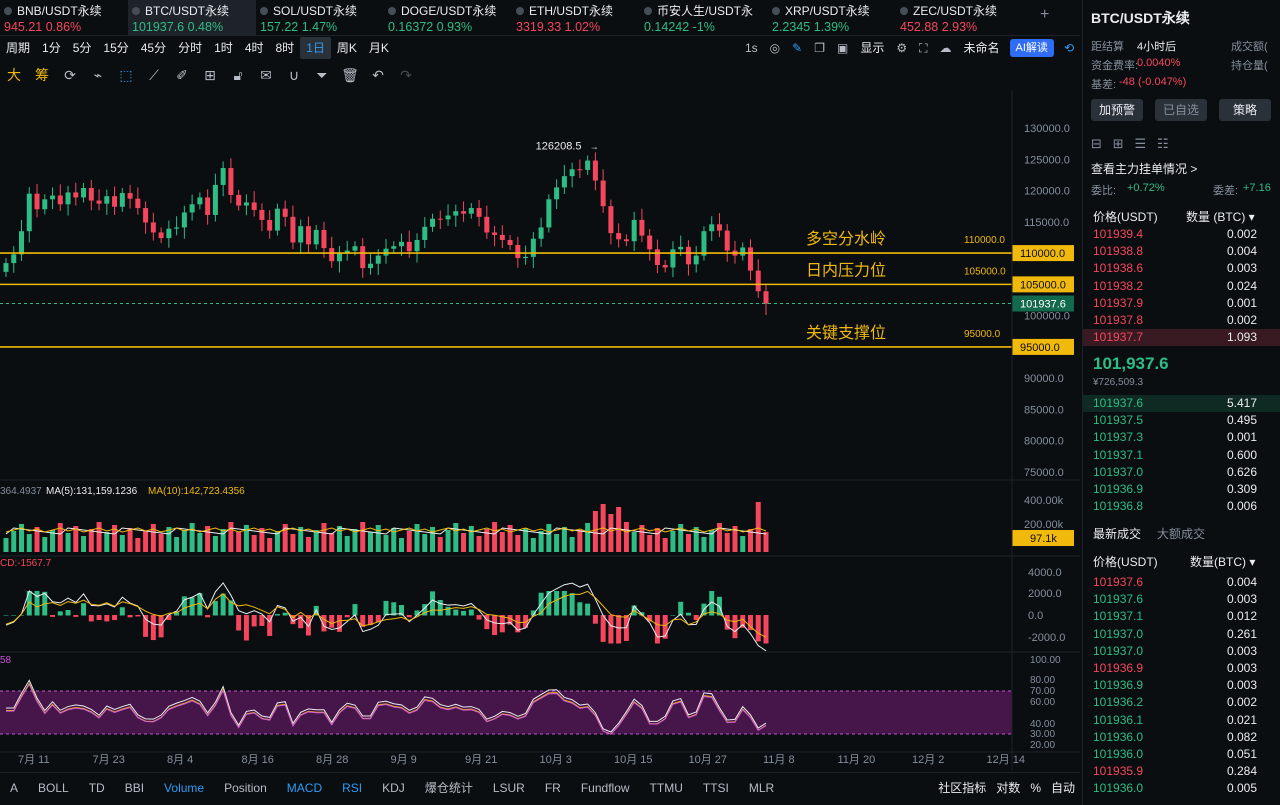 Image resolution: width=1280 pixels, height=805 pixels. I want to click on period-label: 周期, so click(18, 48).